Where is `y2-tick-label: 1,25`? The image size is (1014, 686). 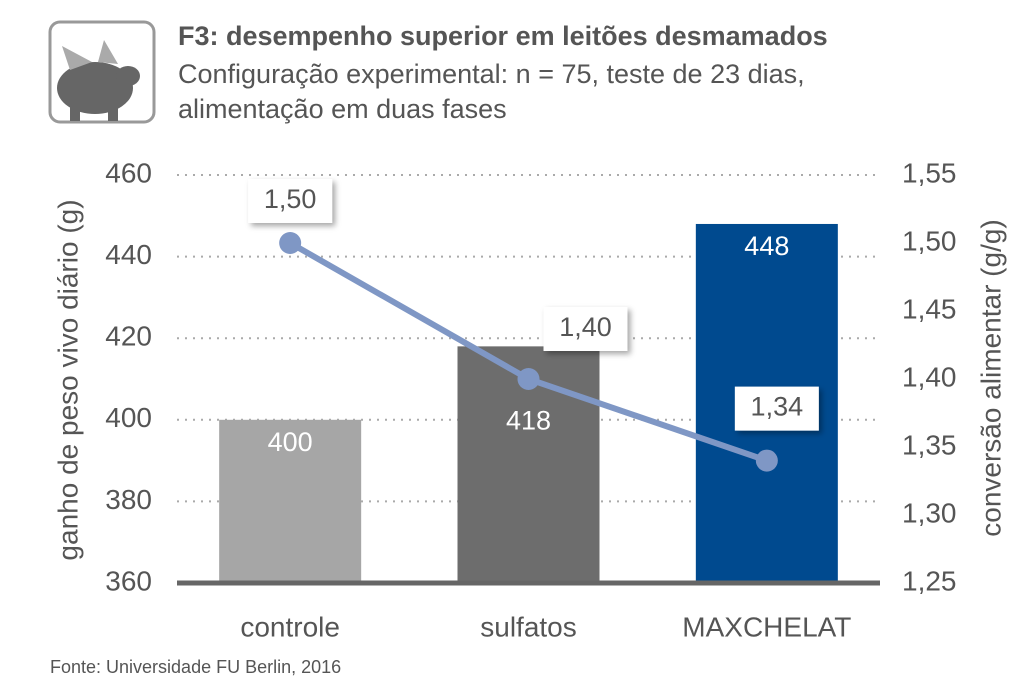 y2-tick-label: 1,25 is located at coordinates (929, 580).